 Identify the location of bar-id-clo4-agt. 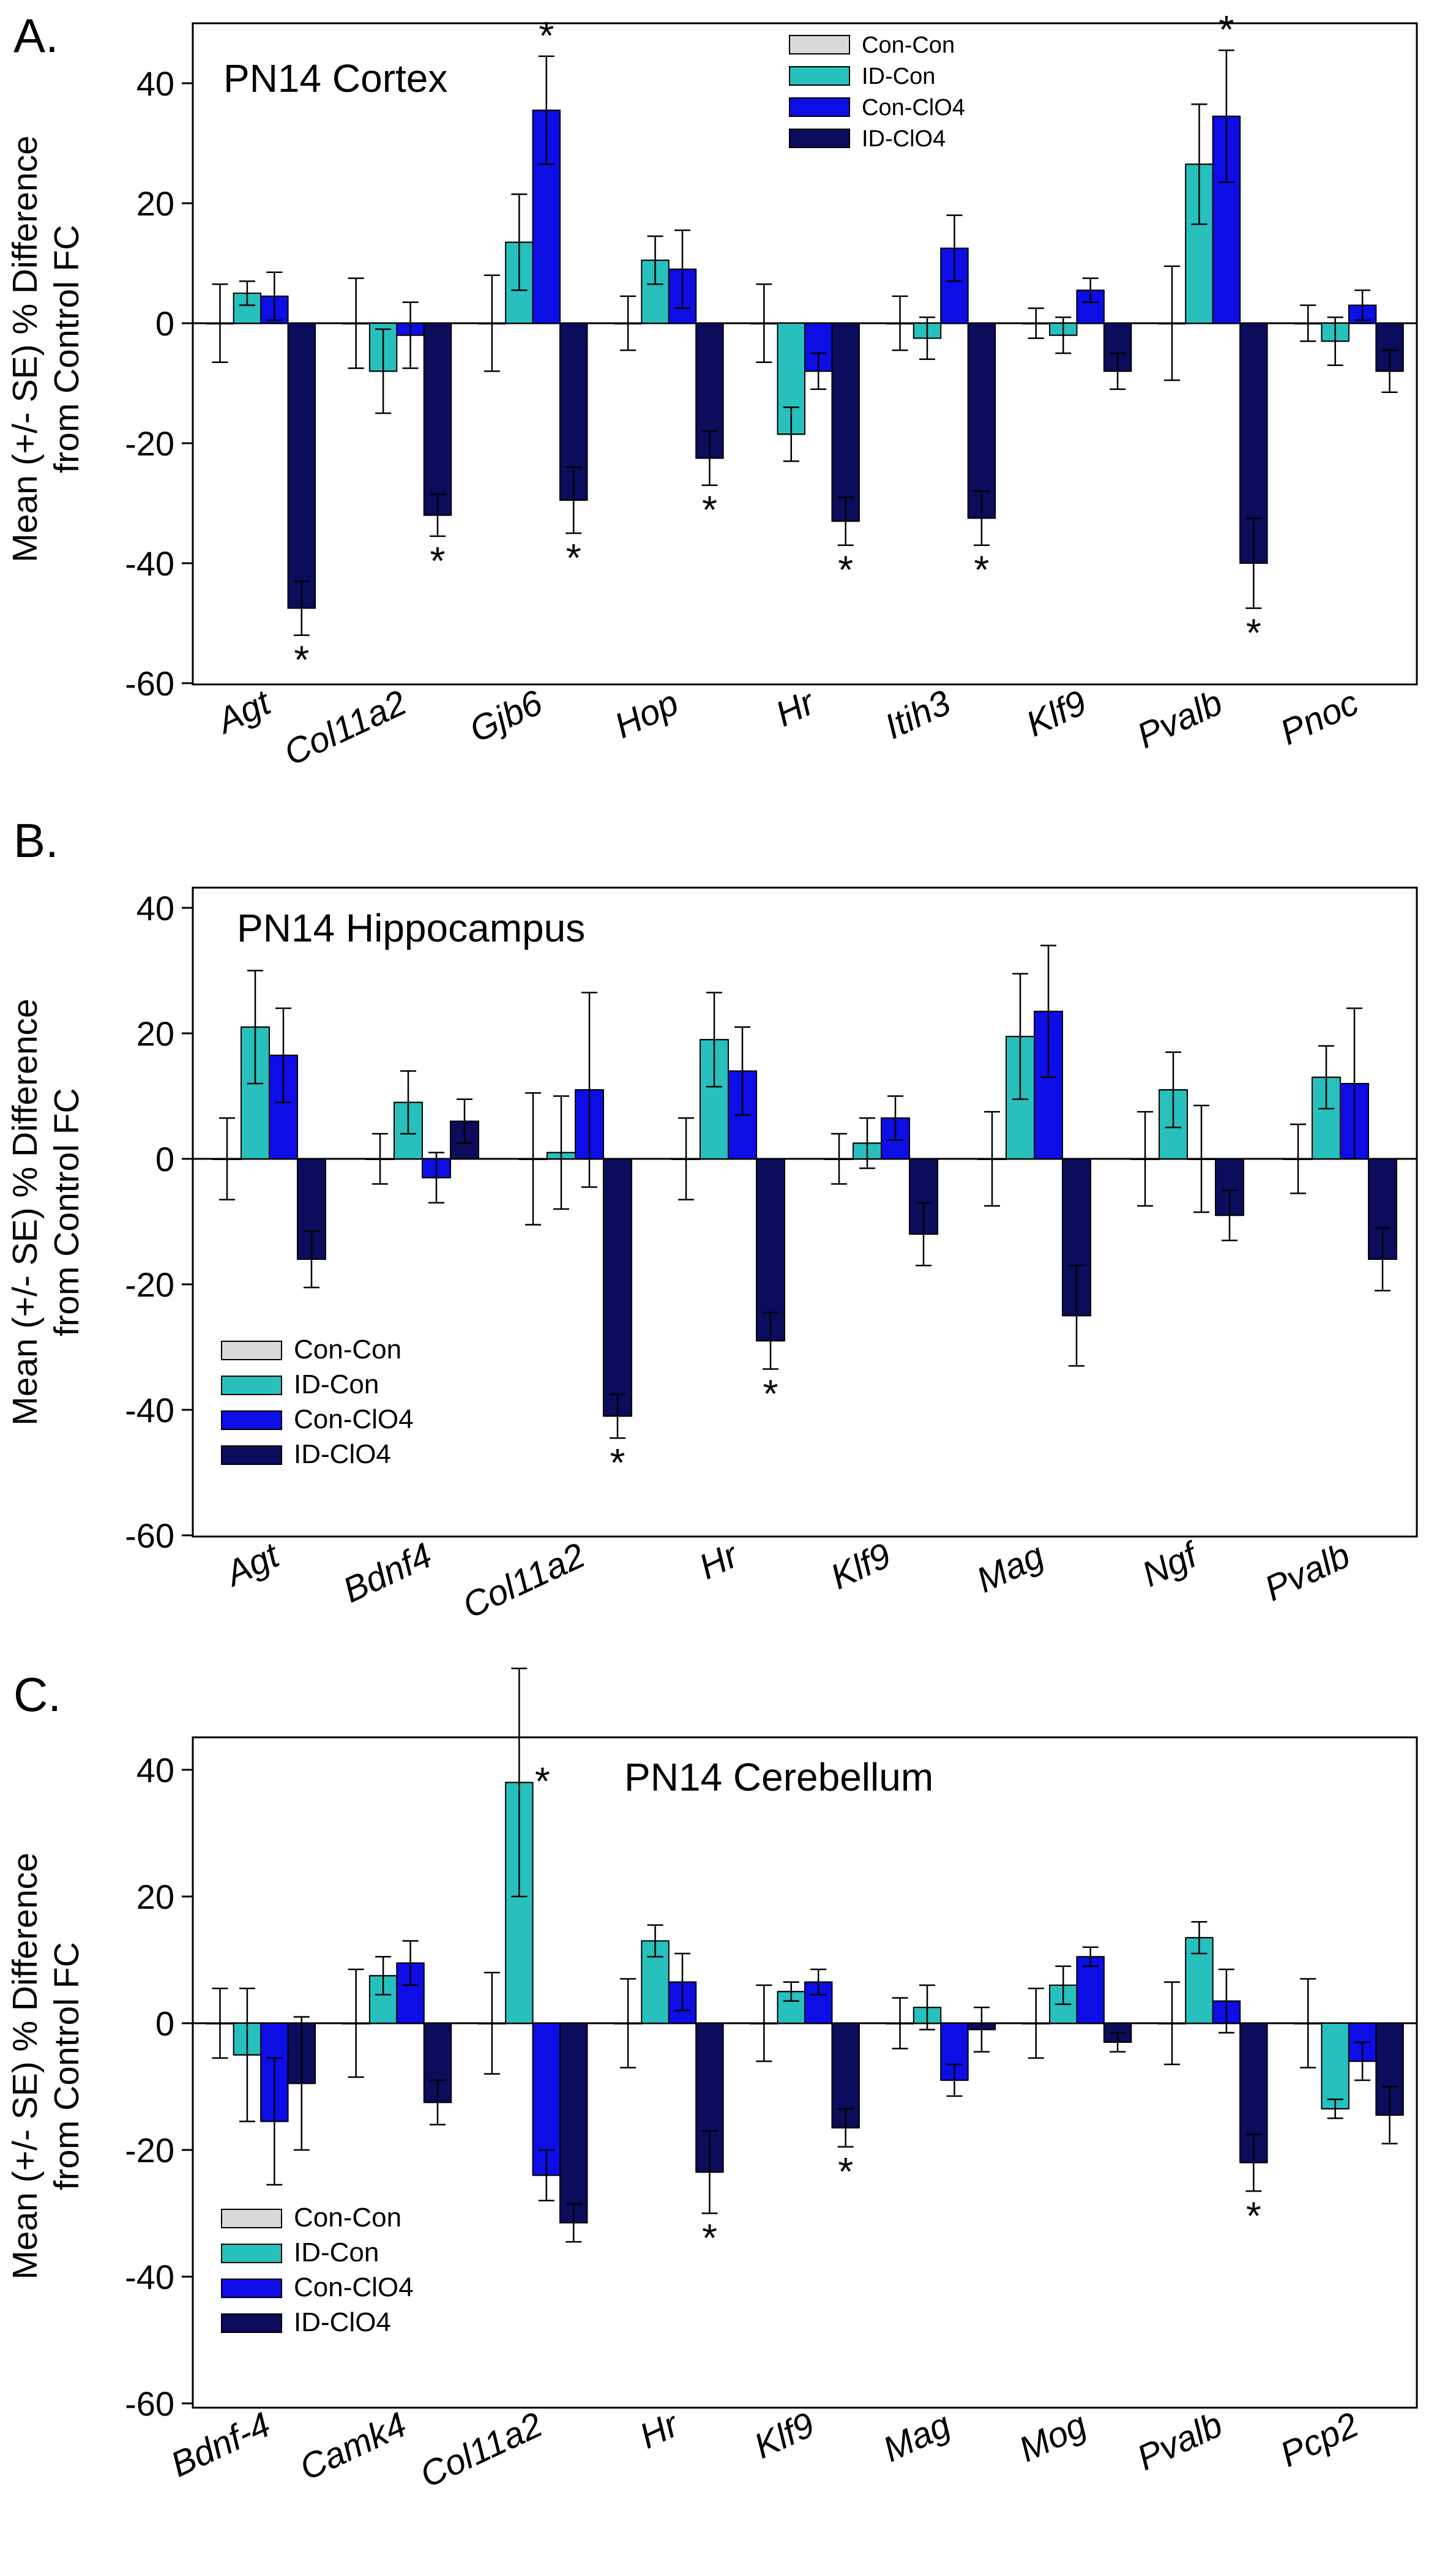
(301, 466).